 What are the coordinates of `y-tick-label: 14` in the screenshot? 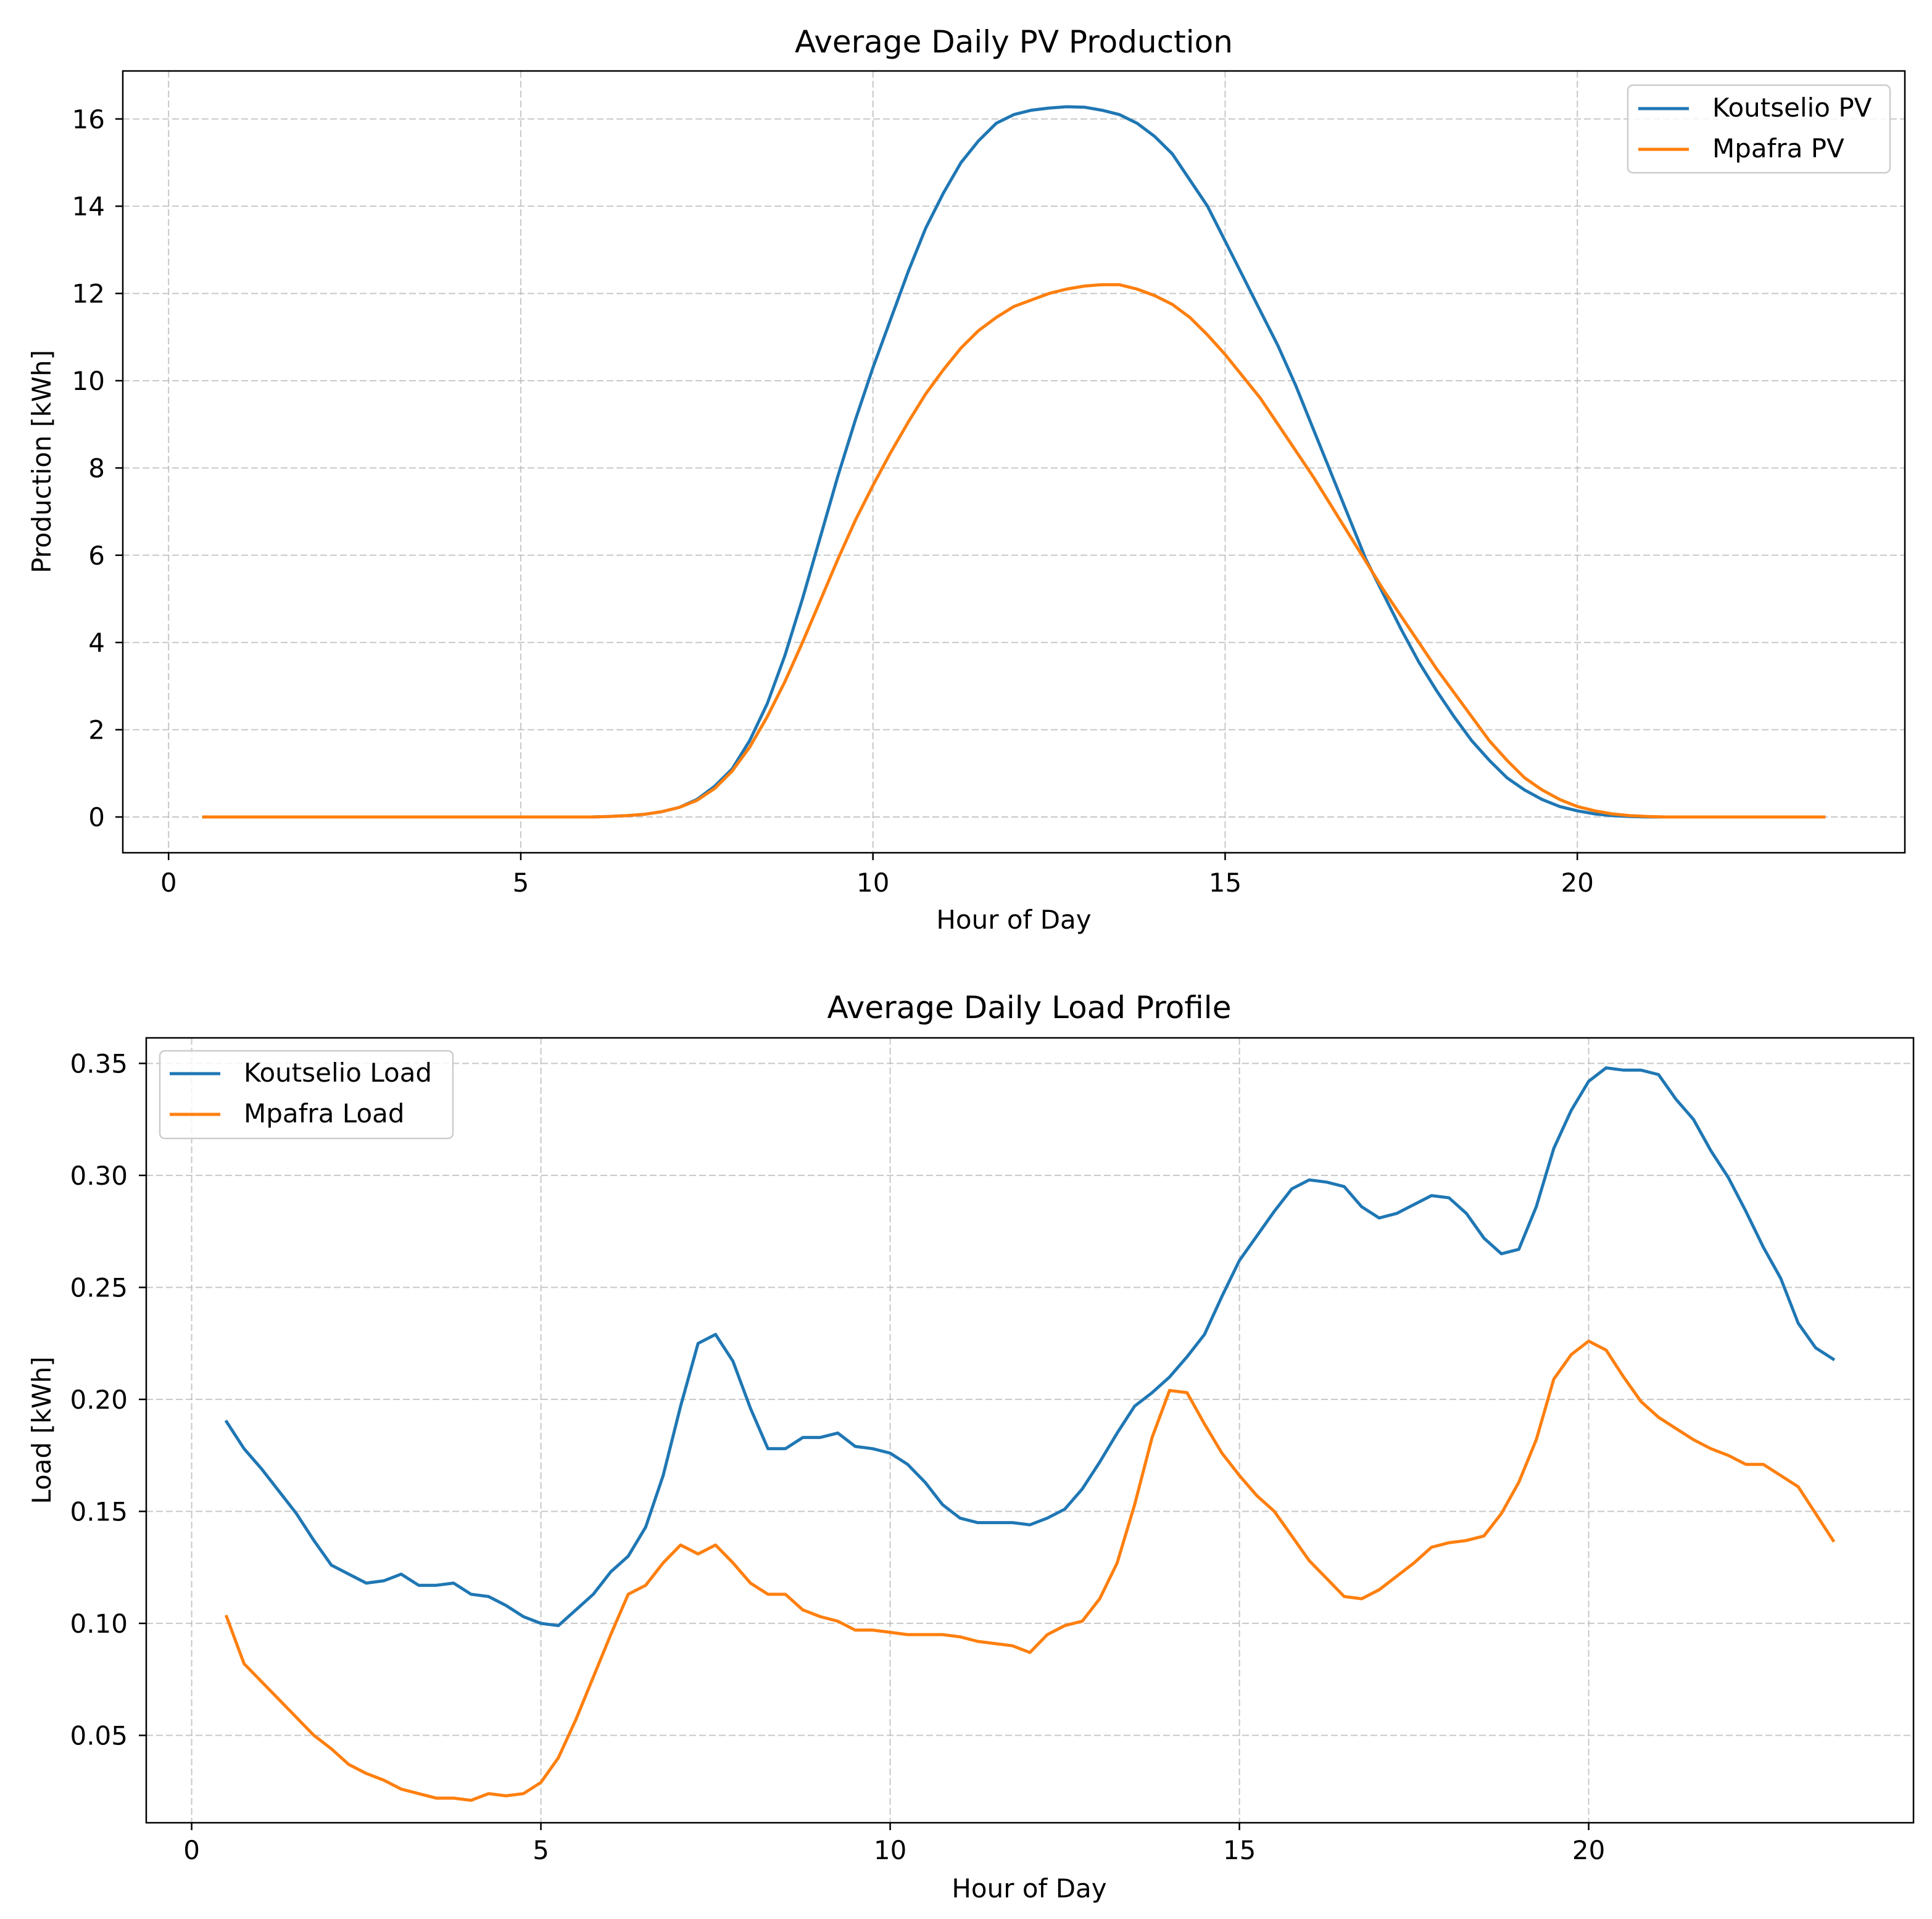 It's located at (88, 206).